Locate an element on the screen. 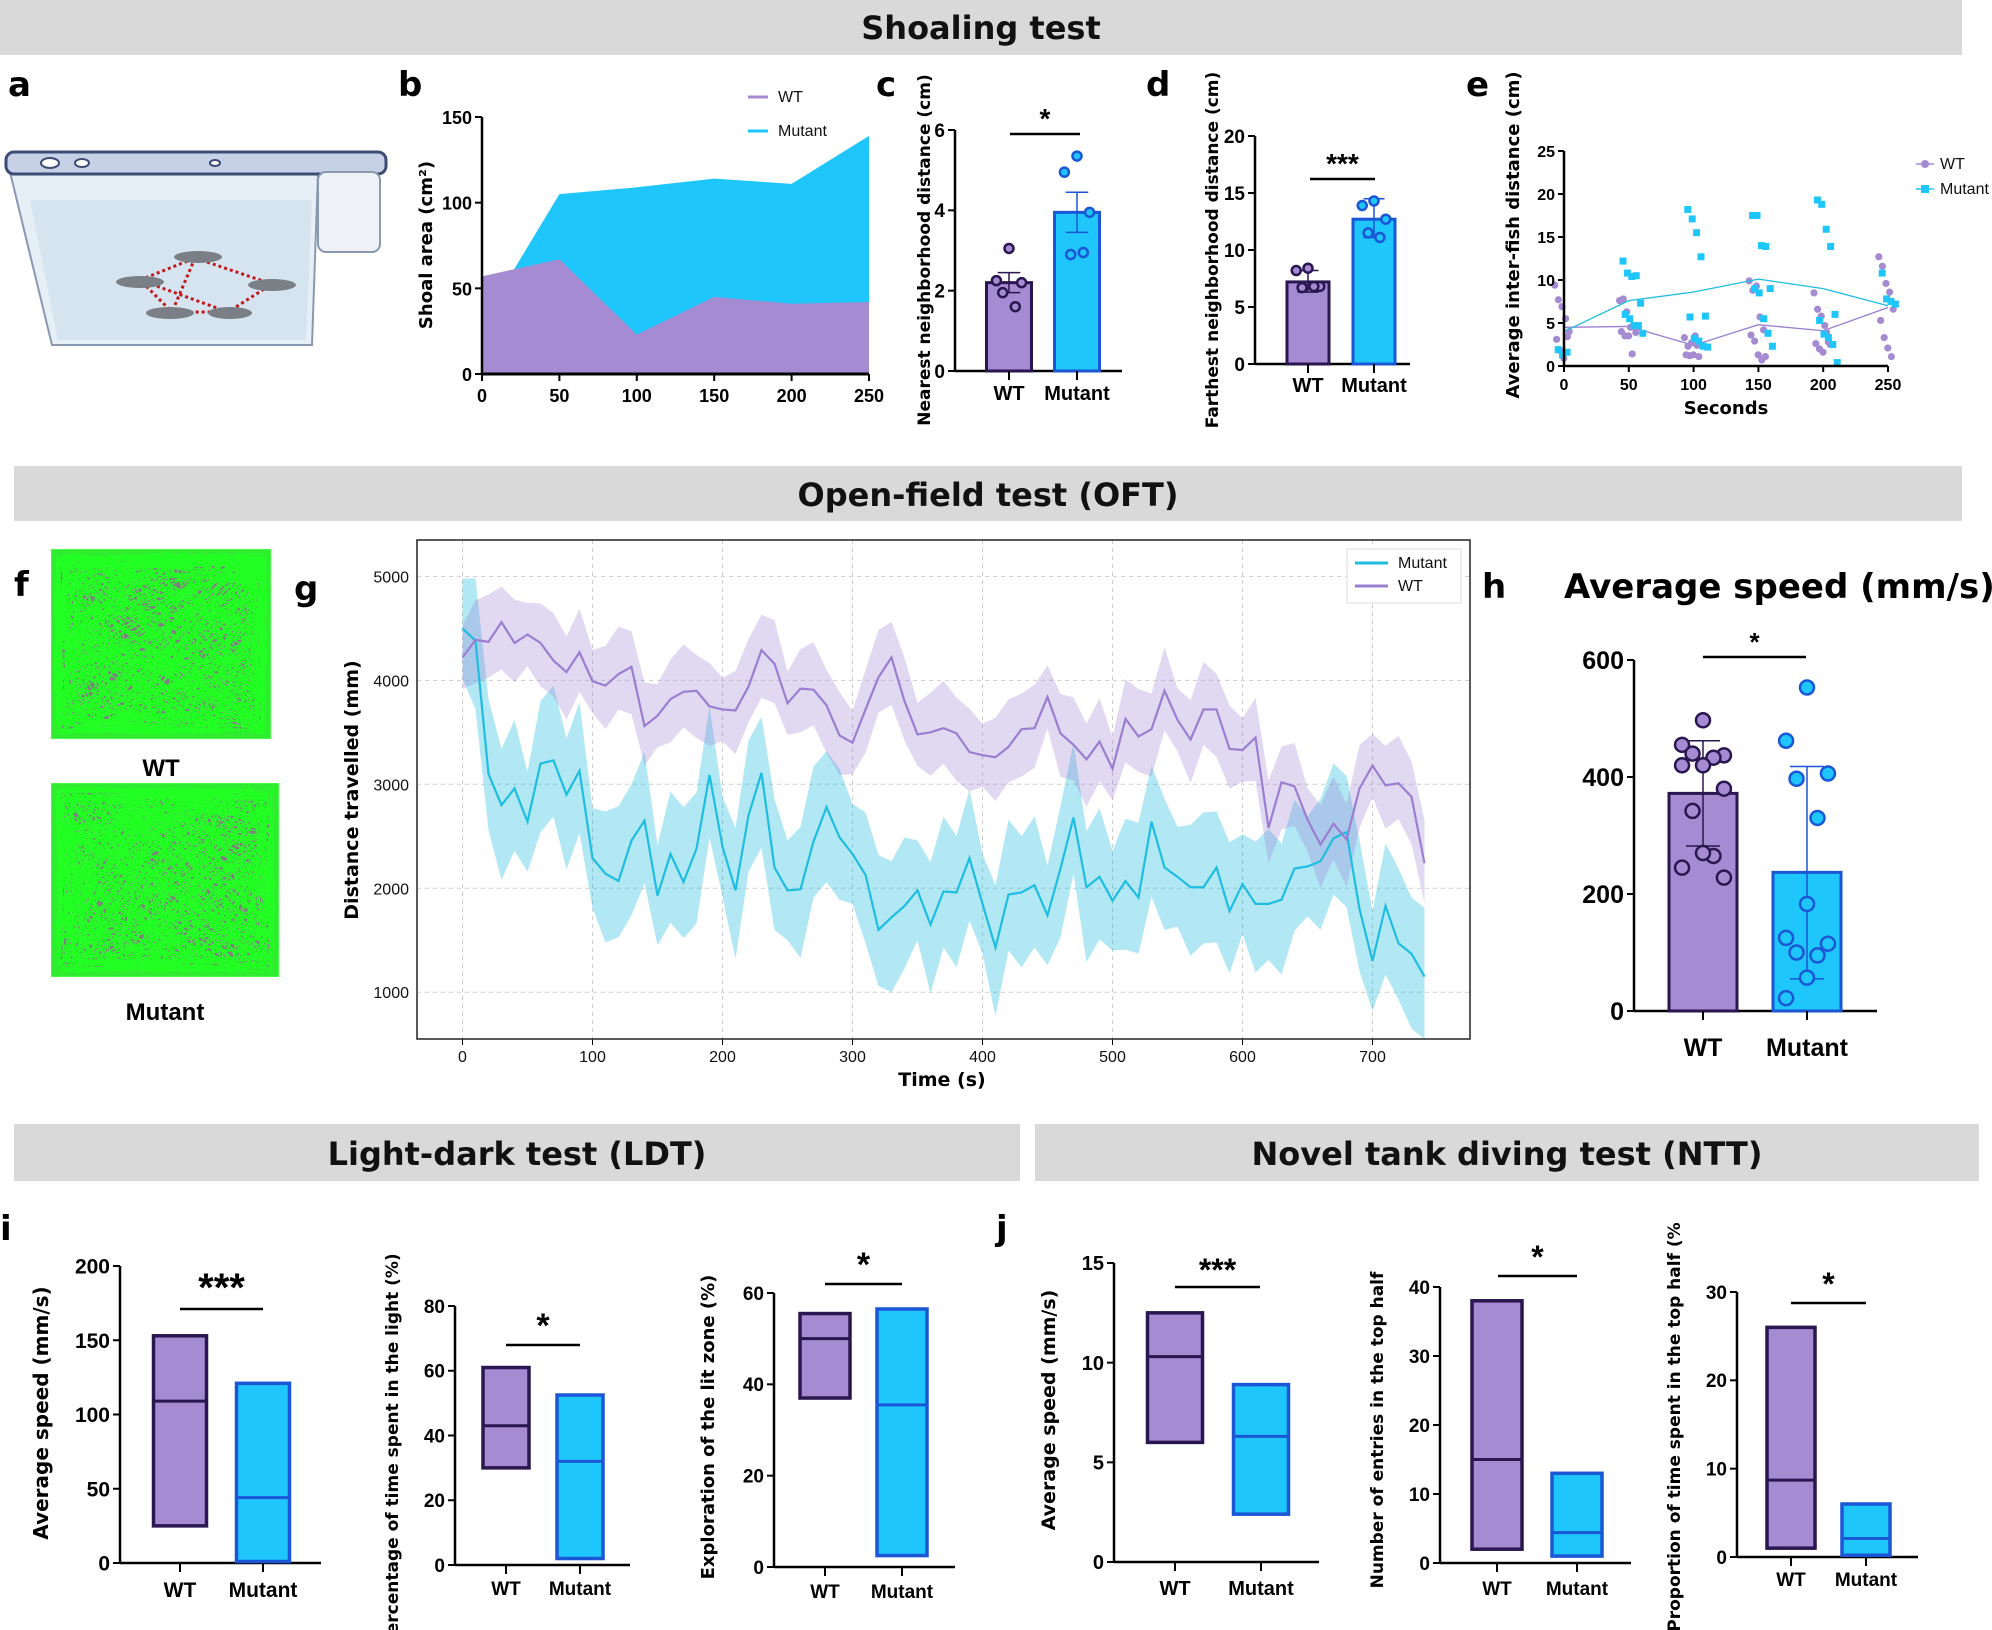 This screenshot has width=1992, height=1630. swim-track-border is located at coordinates (161, 644).